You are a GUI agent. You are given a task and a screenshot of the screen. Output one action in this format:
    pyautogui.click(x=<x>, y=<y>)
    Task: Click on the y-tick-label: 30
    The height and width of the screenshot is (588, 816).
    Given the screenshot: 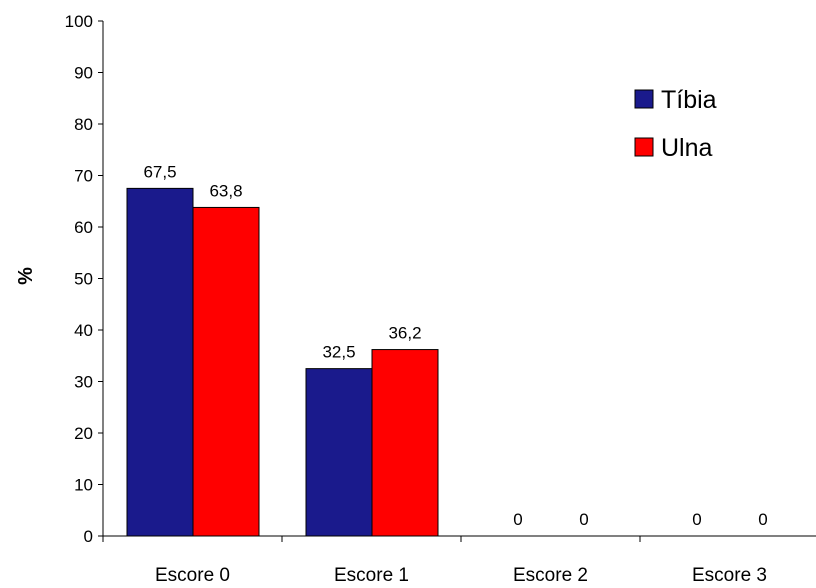 What is the action you would take?
    pyautogui.click(x=83, y=382)
    